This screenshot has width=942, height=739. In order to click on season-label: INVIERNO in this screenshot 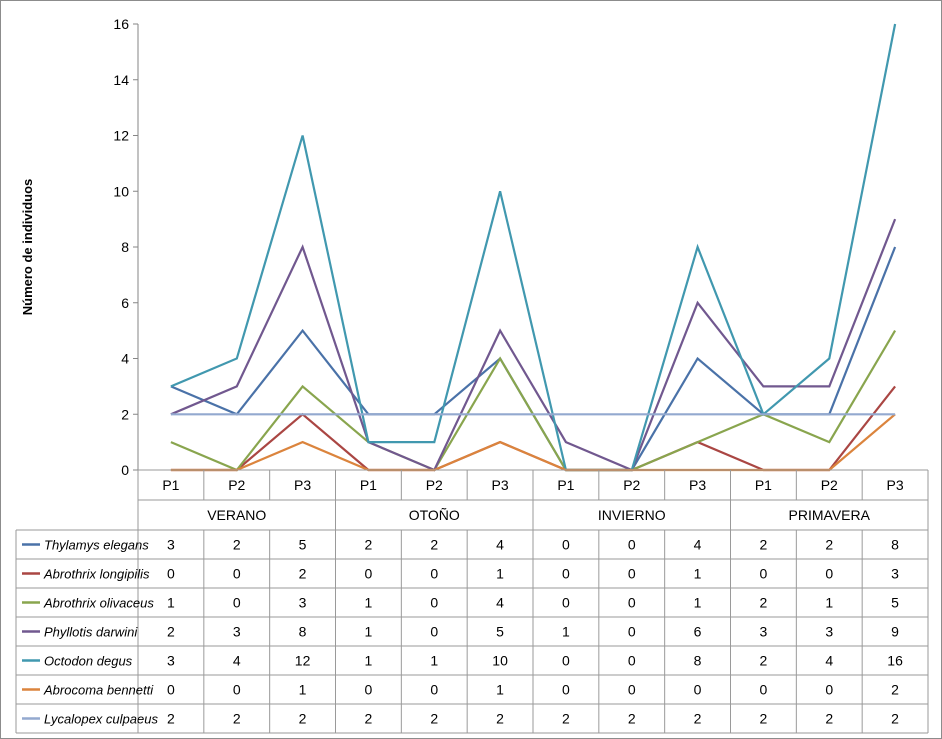, I will do `click(632, 515)`.